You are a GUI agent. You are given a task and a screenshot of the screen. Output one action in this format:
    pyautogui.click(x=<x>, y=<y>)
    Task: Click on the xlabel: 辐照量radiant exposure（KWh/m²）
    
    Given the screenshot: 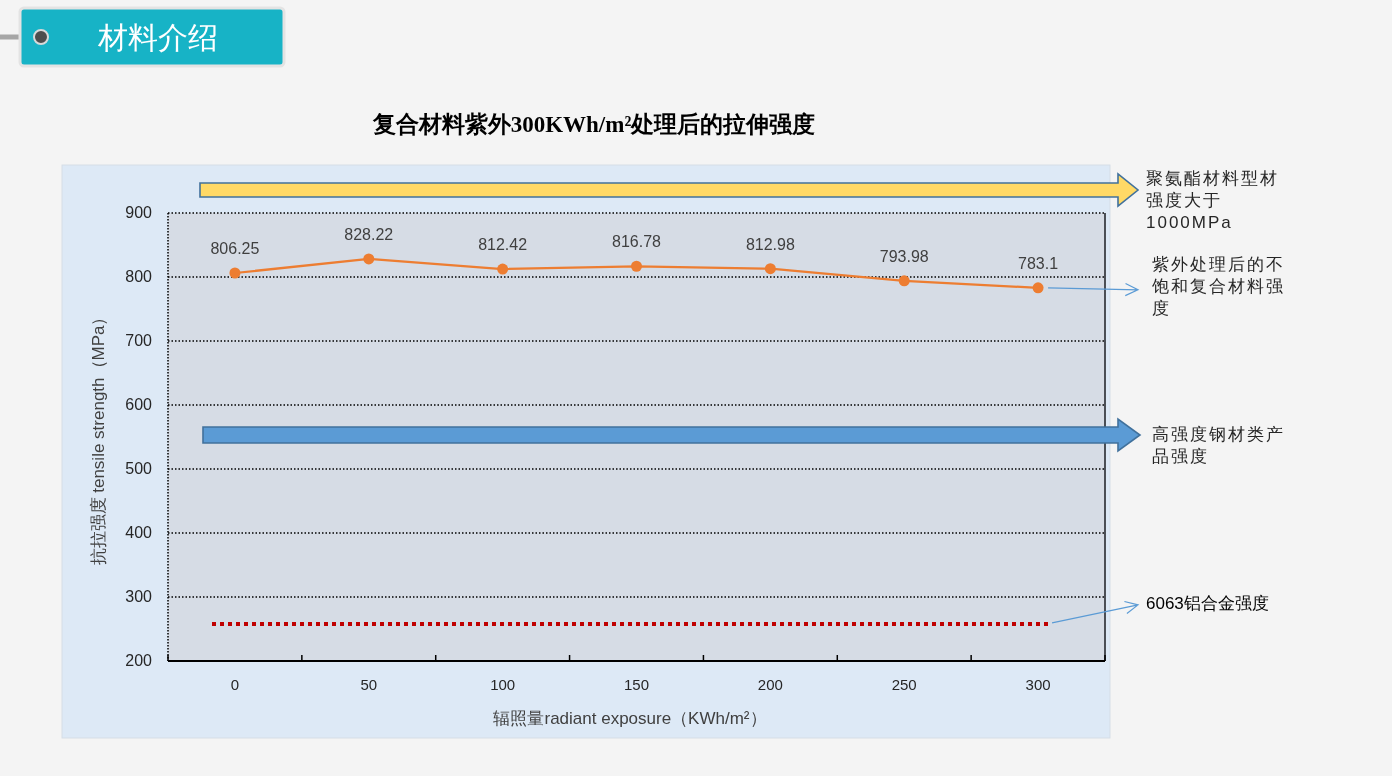 What is the action you would take?
    pyautogui.click(x=630, y=718)
    